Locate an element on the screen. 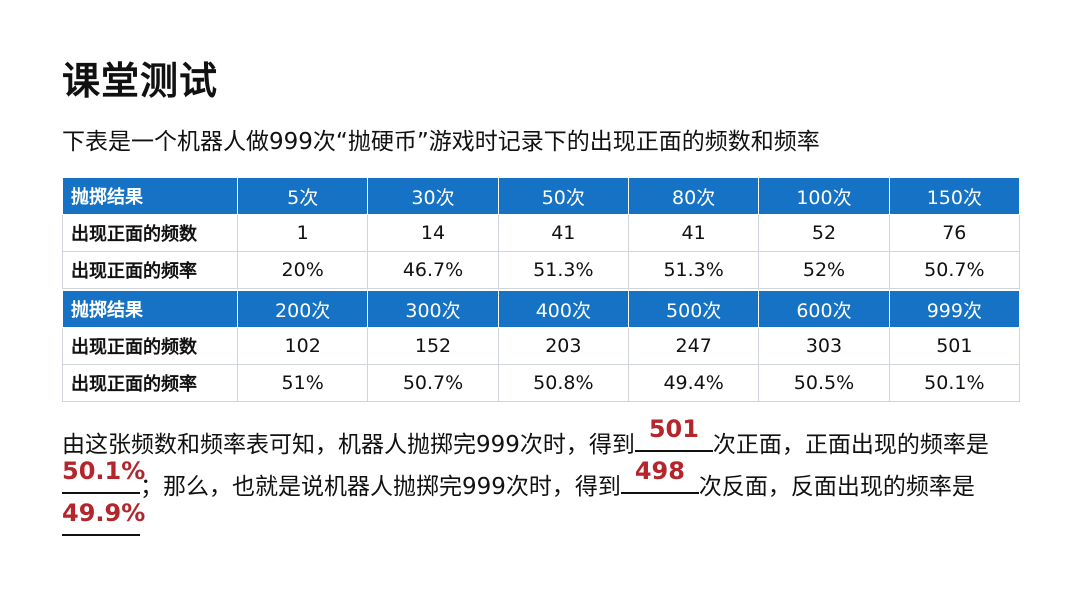 This screenshot has height=607, width=1080. table-cell: 50.1% is located at coordinates (954, 383).